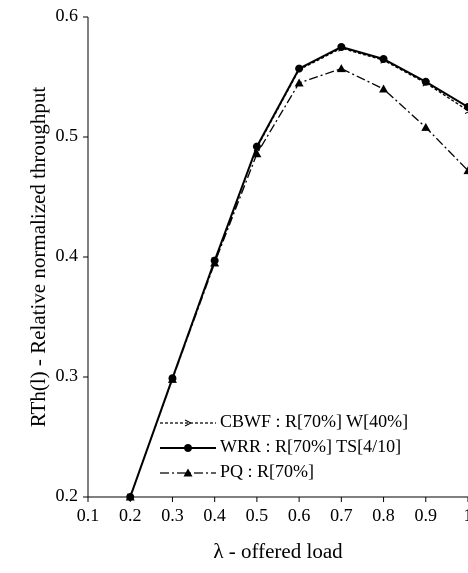 The height and width of the screenshot is (573, 468). I want to click on x-tick-label: 0.9, so click(426, 515).